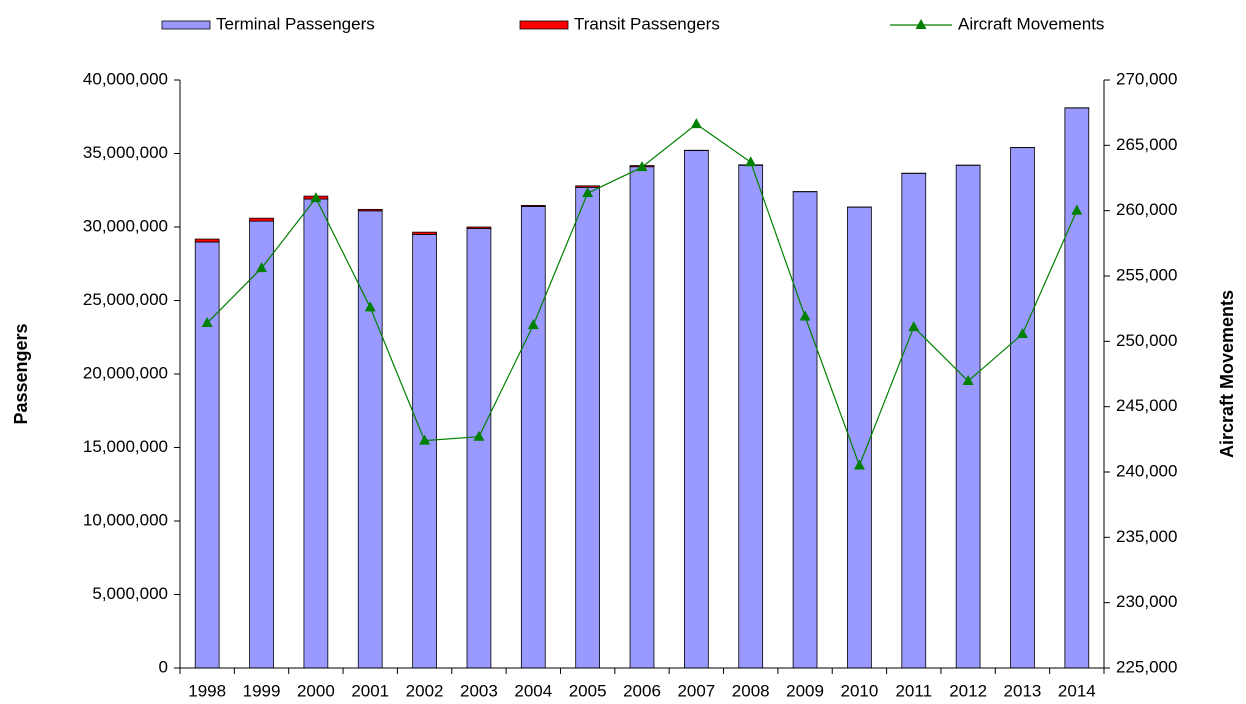  I want to click on x-tick-label: 2010, so click(859, 690).